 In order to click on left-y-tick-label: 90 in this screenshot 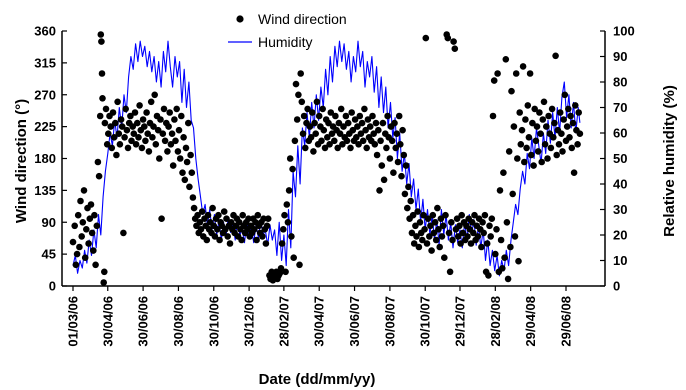, I will do `click(49, 222)`.